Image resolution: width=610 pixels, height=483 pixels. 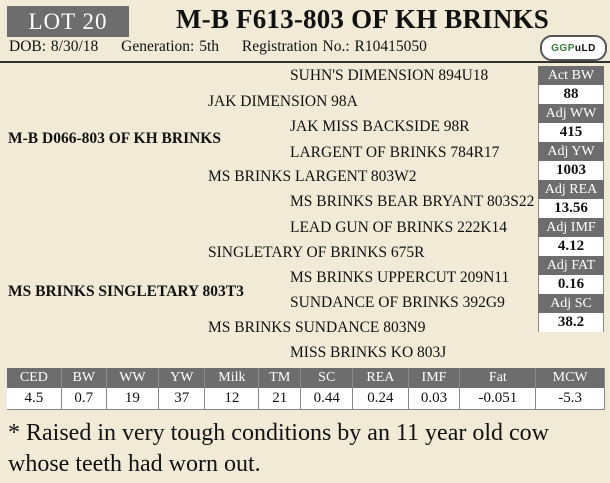 I want to click on stat-value: 4.12, so click(x=571, y=246).